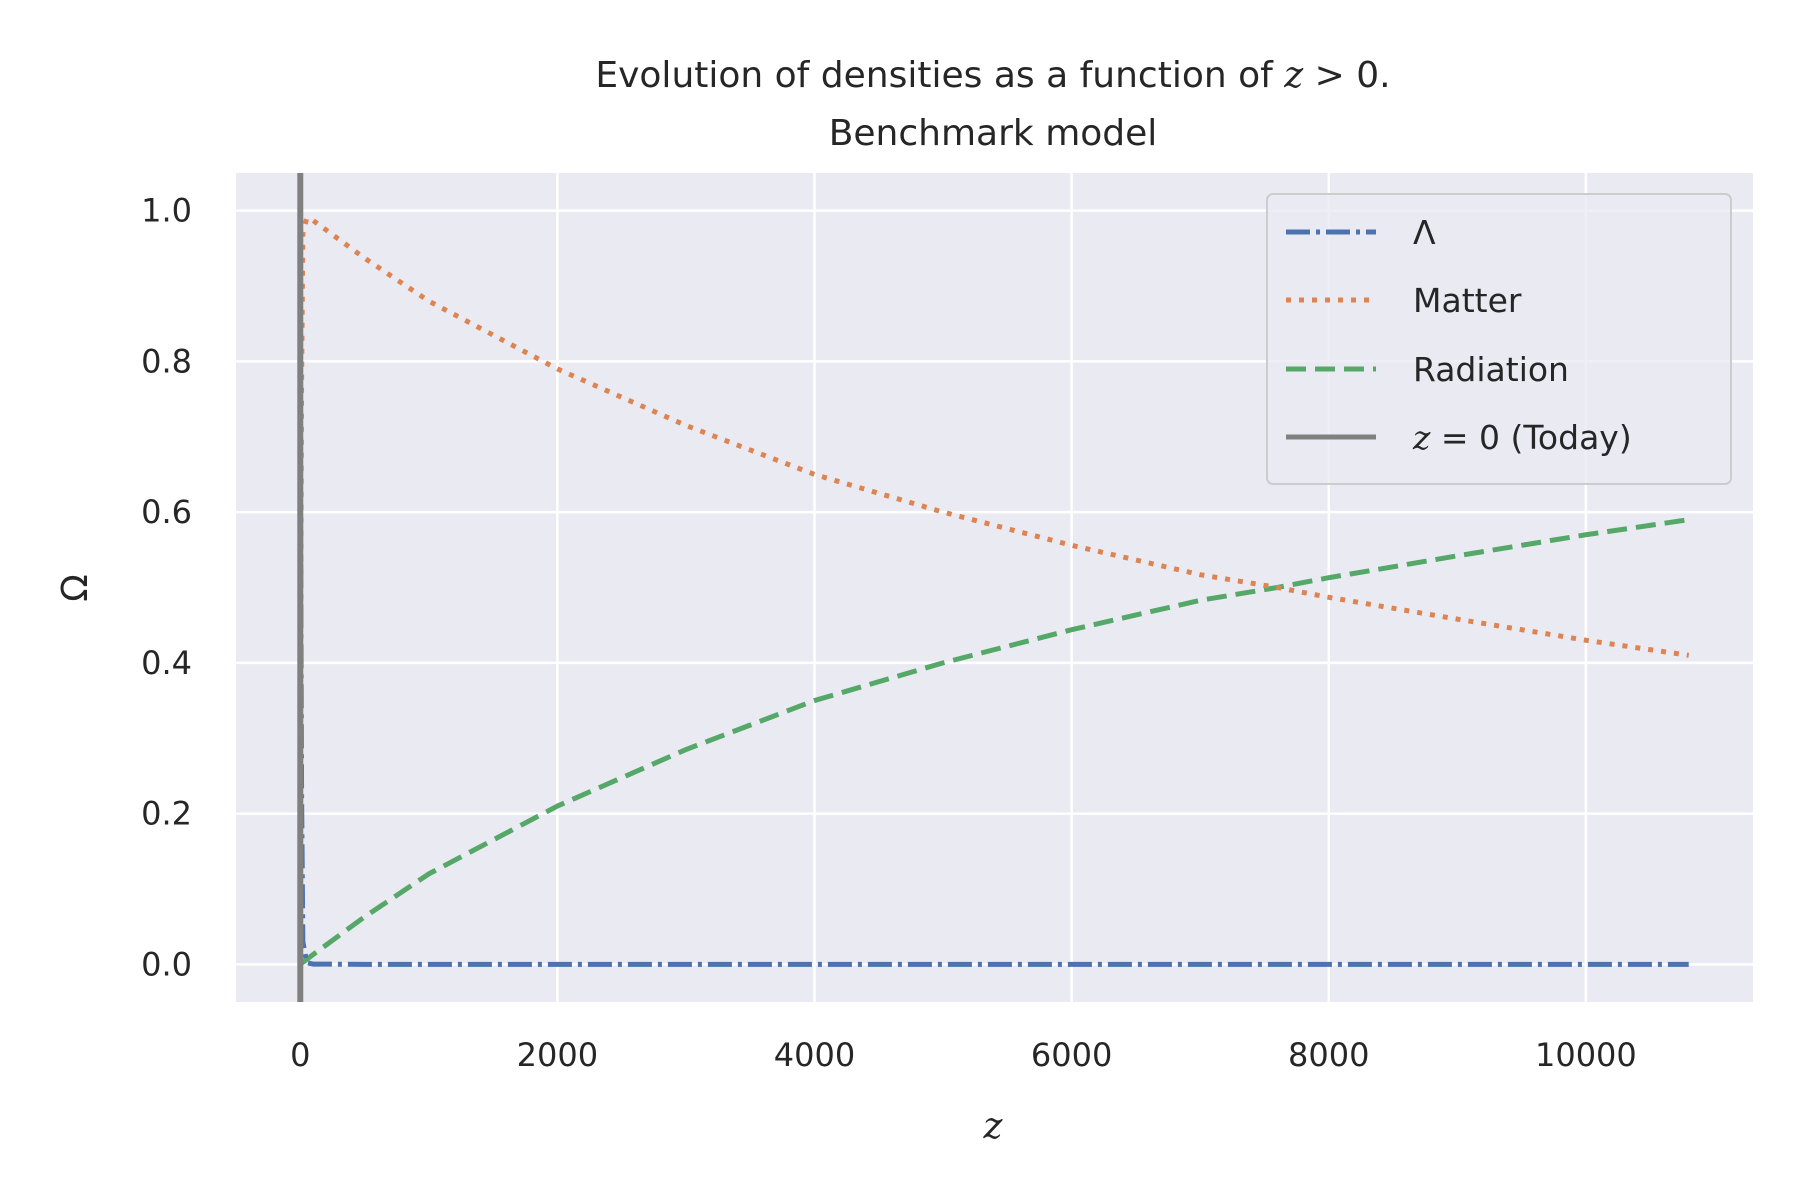 This screenshot has height=1200, width=1800. Describe the element at coordinates (75, 588) in the screenshot. I see `y-axis-label: Ω` at that location.